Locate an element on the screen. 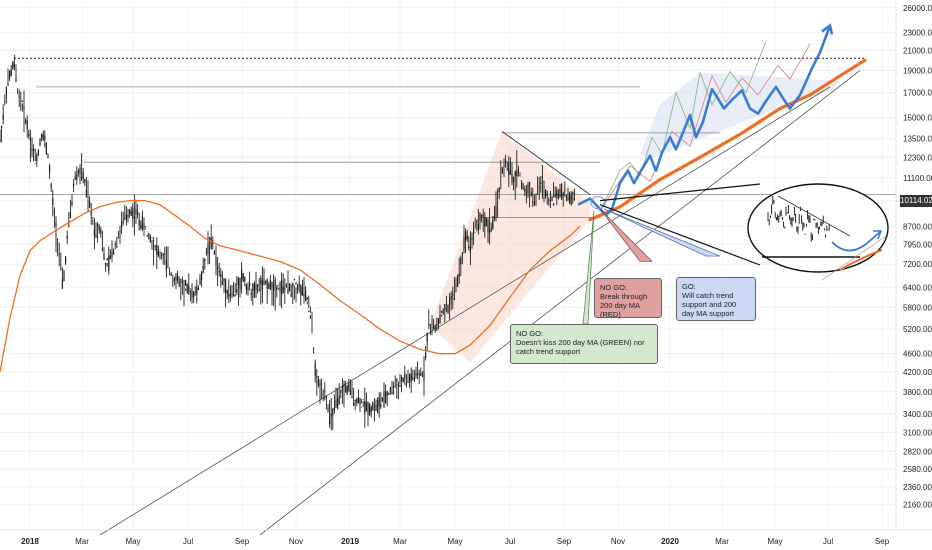 This screenshot has height=550, width=932. y-tick-label: 26000.00 is located at coordinates (917, 8).